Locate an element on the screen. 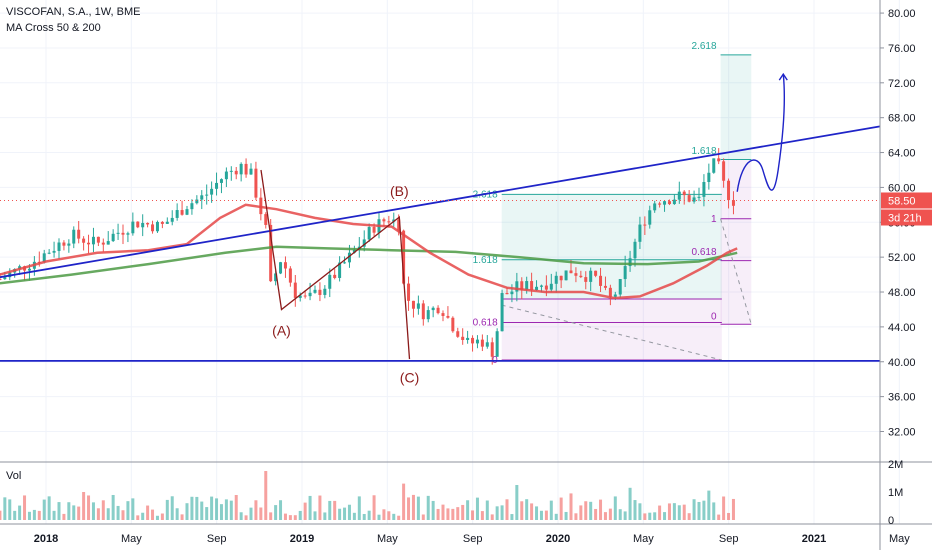  projection-arrowhead is located at coordinates (783, 76).